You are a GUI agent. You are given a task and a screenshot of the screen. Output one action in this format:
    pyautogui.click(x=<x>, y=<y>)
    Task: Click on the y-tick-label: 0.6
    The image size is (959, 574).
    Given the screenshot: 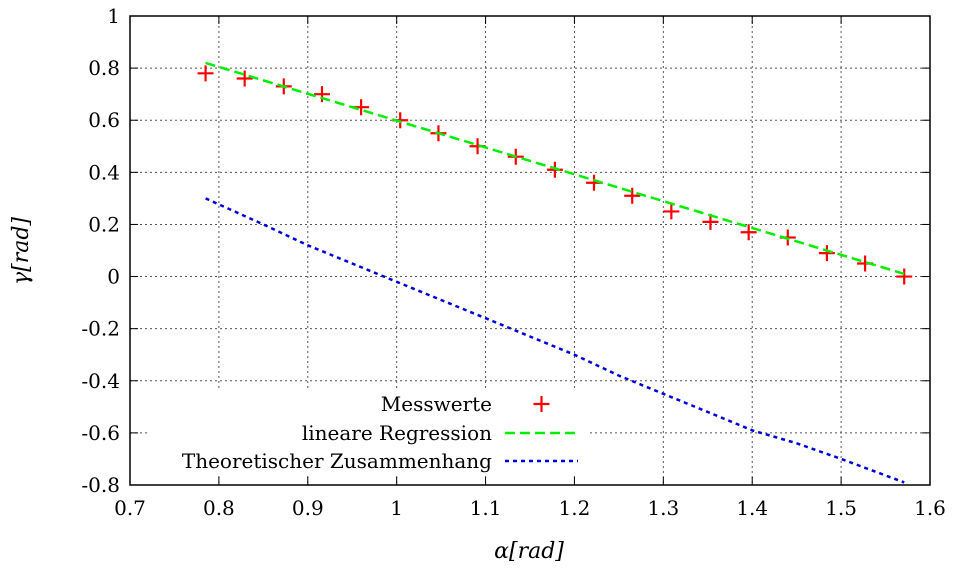 What is the action you would take?
    pyautogui.click(x=104, y=120)
    